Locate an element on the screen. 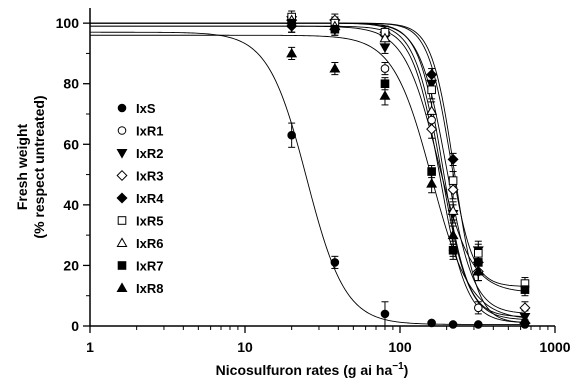  legend-label-ixr8: IxR8 is located at coordinates (149, 288).